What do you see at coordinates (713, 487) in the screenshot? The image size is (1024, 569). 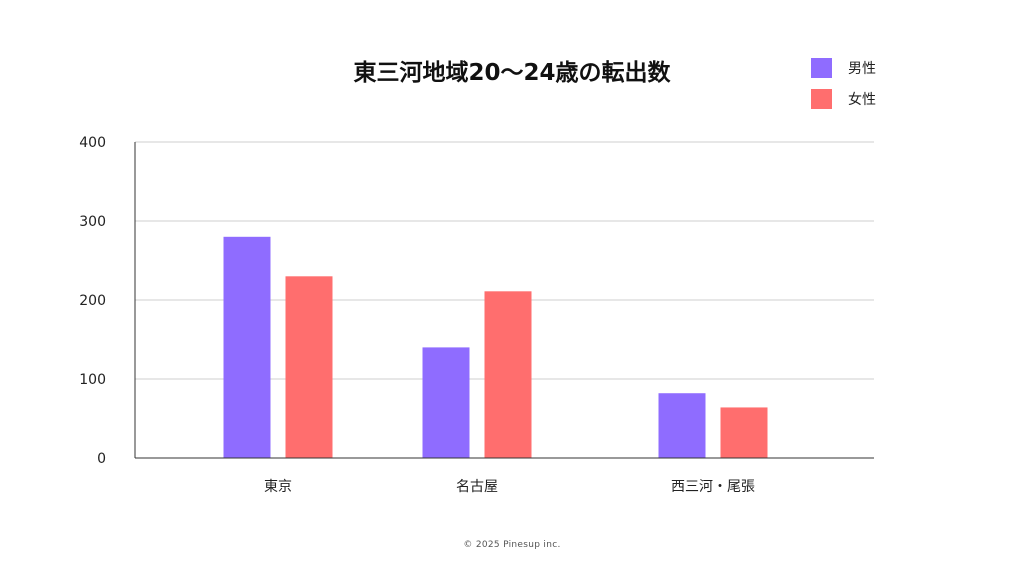 I see `x-tick-label: 西三河・尾張` at bounding box center [713, 487].